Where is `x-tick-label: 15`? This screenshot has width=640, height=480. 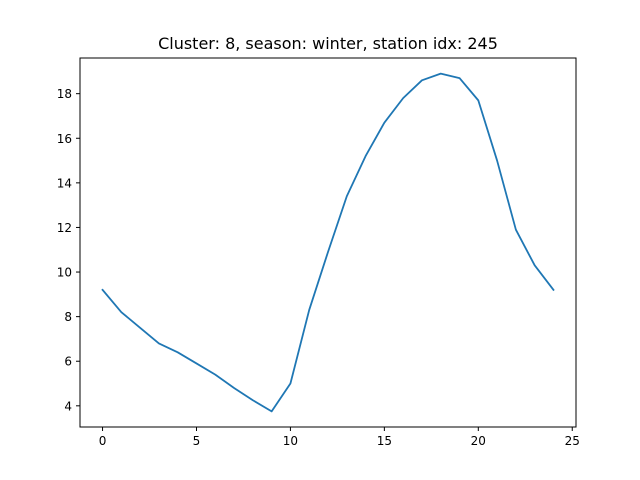 x-tick-label: 15 is located at coordinates (384, 441).